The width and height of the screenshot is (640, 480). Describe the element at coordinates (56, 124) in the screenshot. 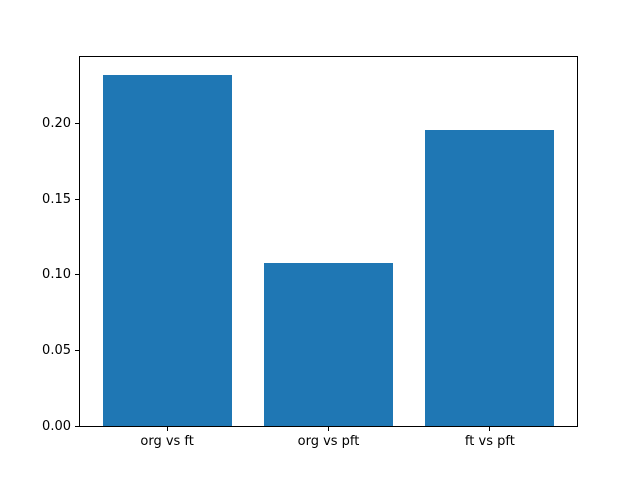

I see `y-tick-label: 0.20` at that location.